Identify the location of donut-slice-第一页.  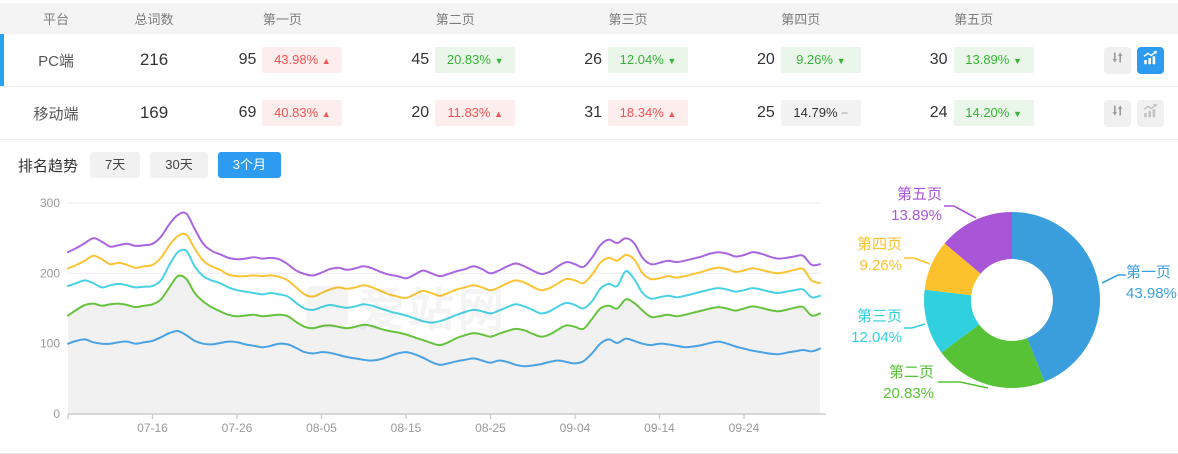
(1056, 296).